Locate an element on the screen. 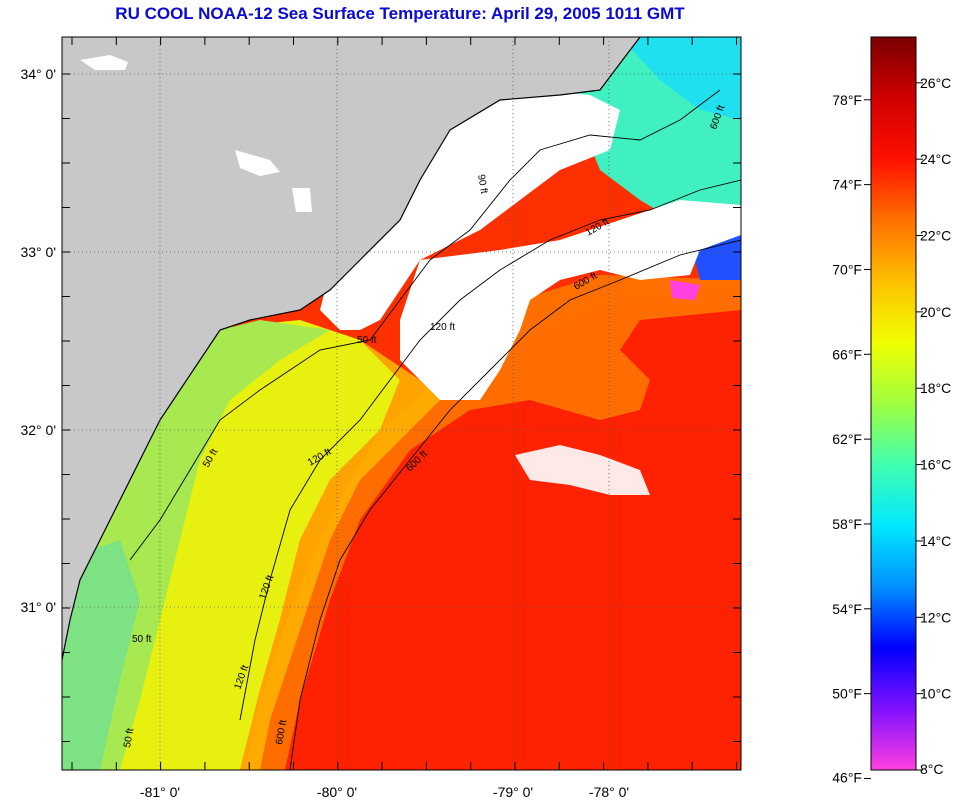 The height and width of the screenshot is (801, 960). contour-label: 600 ft is located at coordinates (281, 732).